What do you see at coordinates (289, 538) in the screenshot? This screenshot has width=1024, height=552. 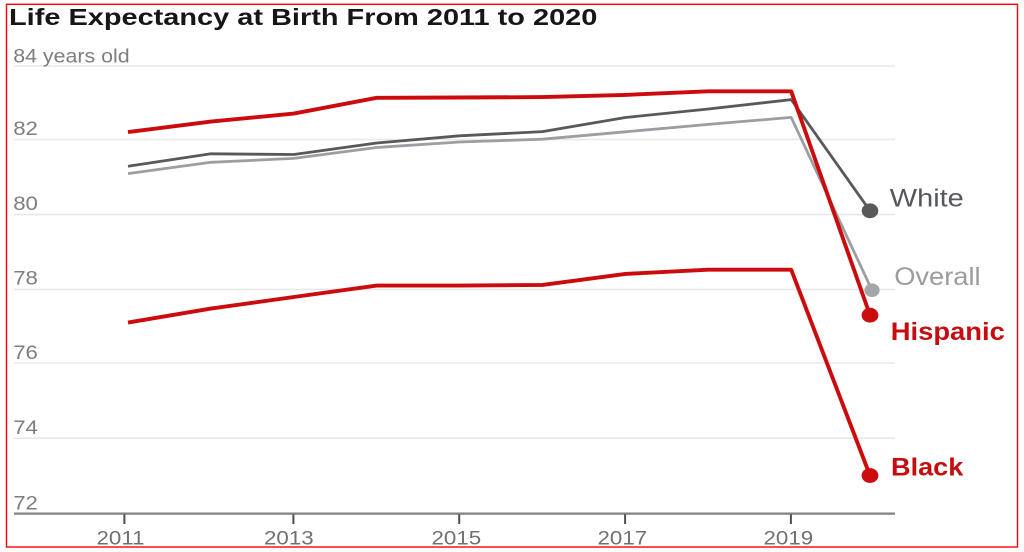 I see `svg-text: 2013` at bounding box center [289, 538].